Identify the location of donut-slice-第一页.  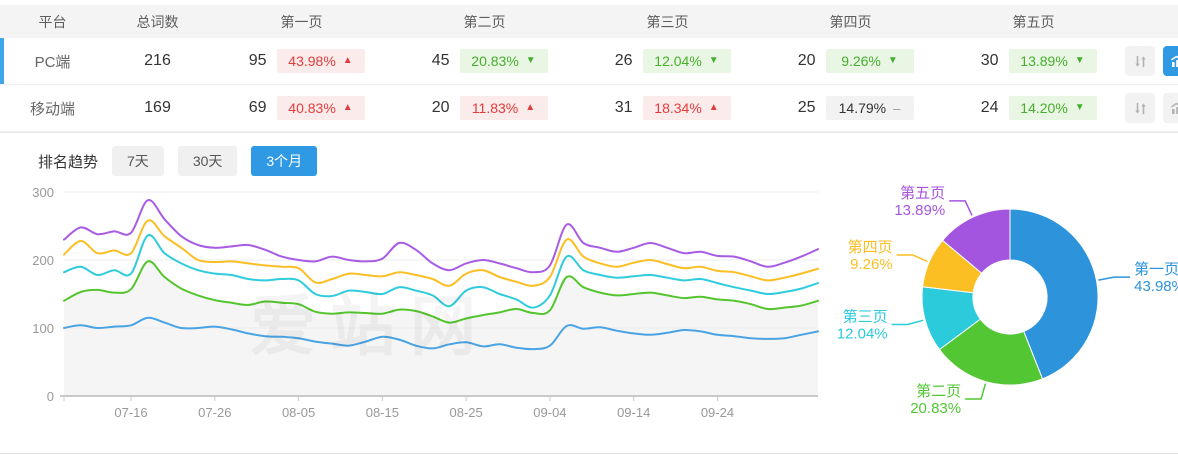
(1054, 294).